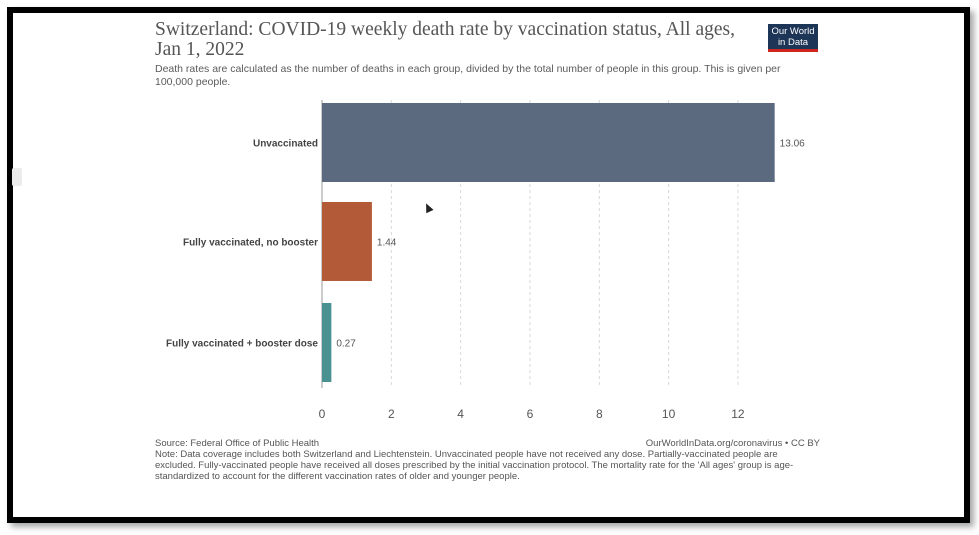 This screenshot has height=535, width=979. What do you see at coordinates (391, 414) in the screenshot?
I see `x-tick-label: 2` at bounding box center [391, 414].